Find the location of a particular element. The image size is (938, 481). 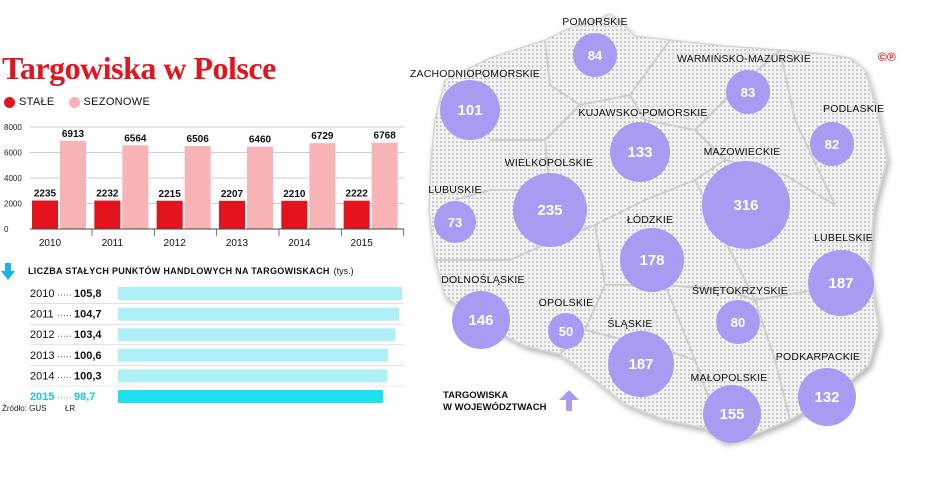

hbar-year-label: 2011 is located at coordinates (42, 315).